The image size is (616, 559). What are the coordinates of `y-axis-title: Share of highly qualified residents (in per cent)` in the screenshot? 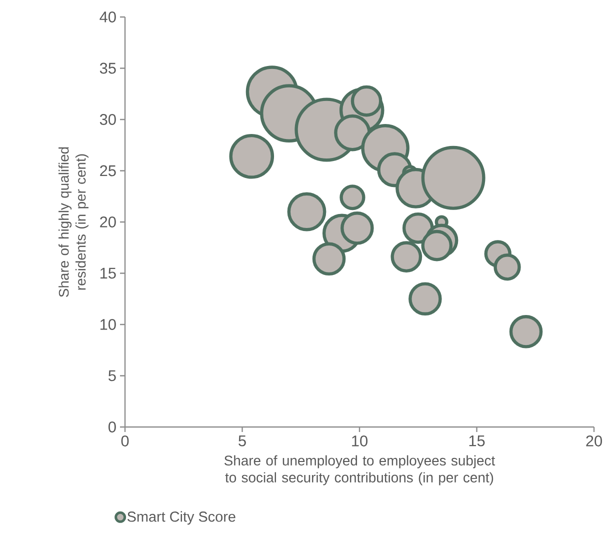 It's located at (73, 222).